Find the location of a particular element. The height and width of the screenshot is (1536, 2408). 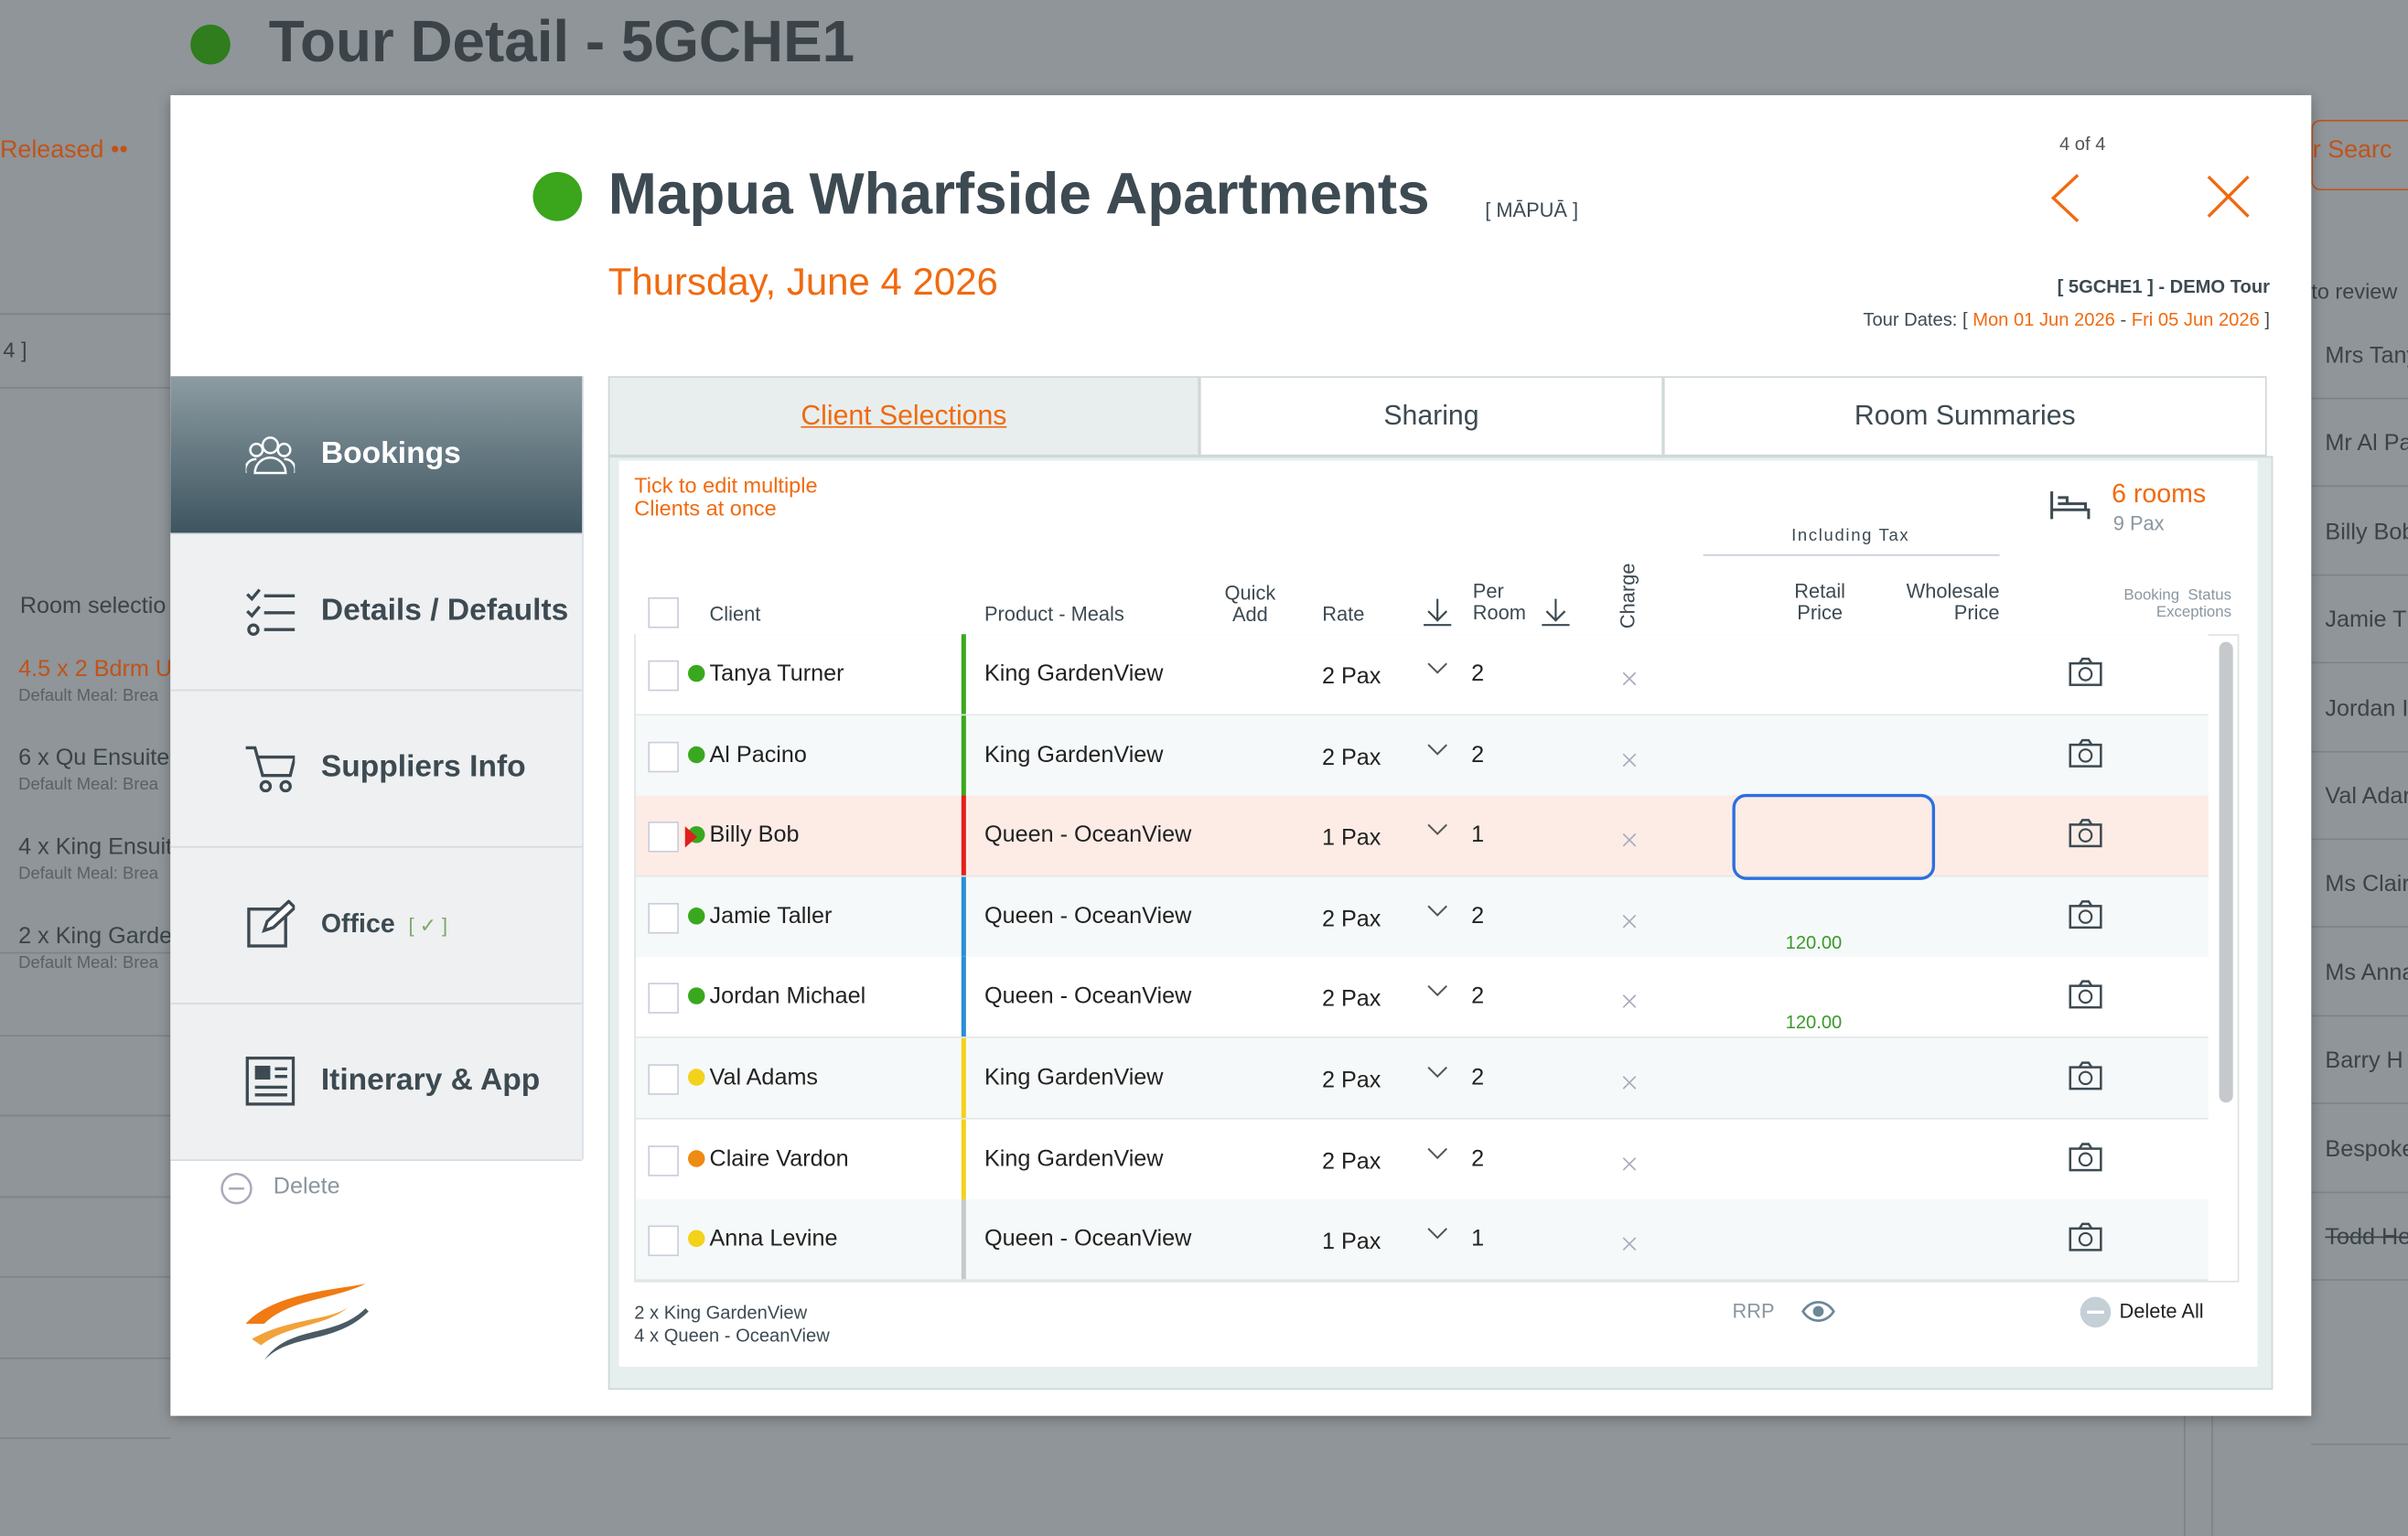

quick-chevron-svg is located at coordinates (1437, 1153).